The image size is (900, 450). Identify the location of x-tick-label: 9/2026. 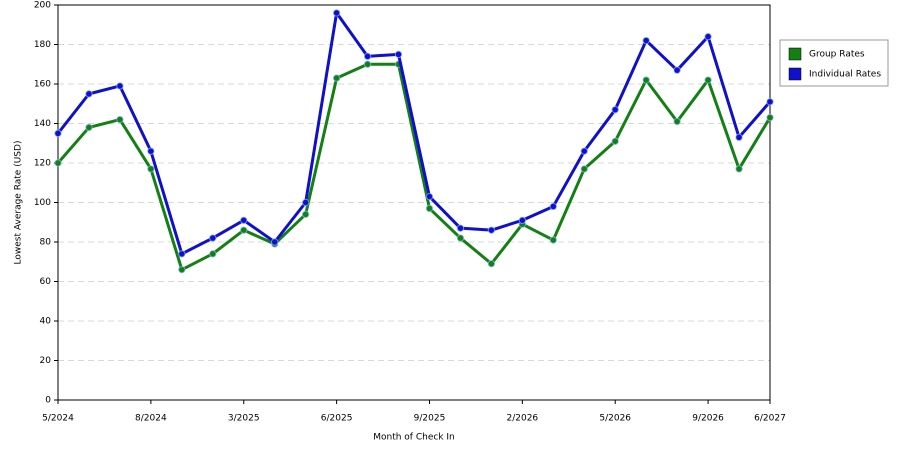
(708, 419).